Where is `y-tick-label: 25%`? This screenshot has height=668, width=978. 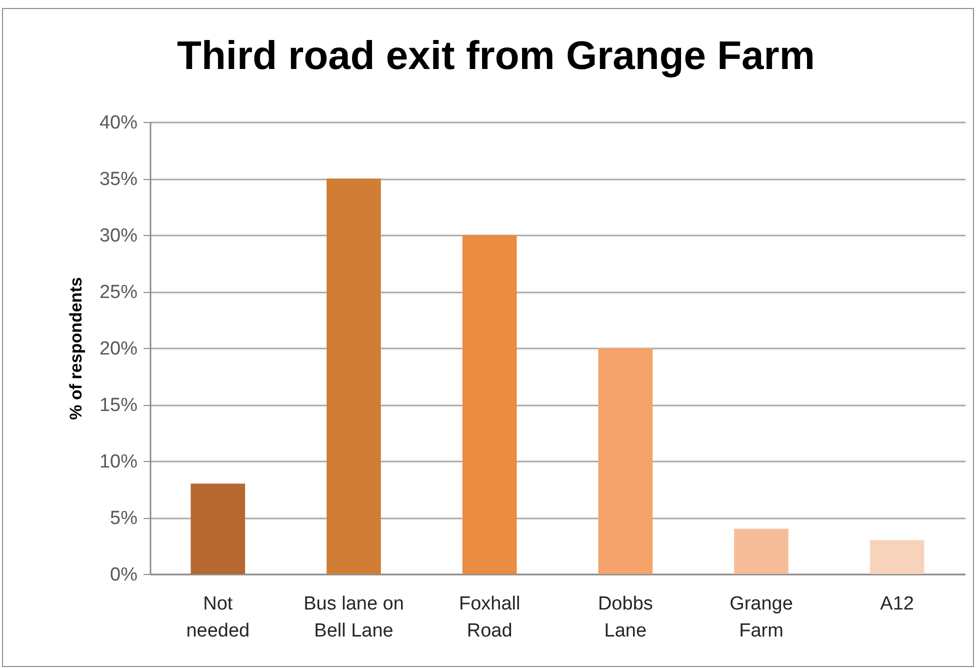 y-tick-label: 25% is located at coordinates (118, 292).